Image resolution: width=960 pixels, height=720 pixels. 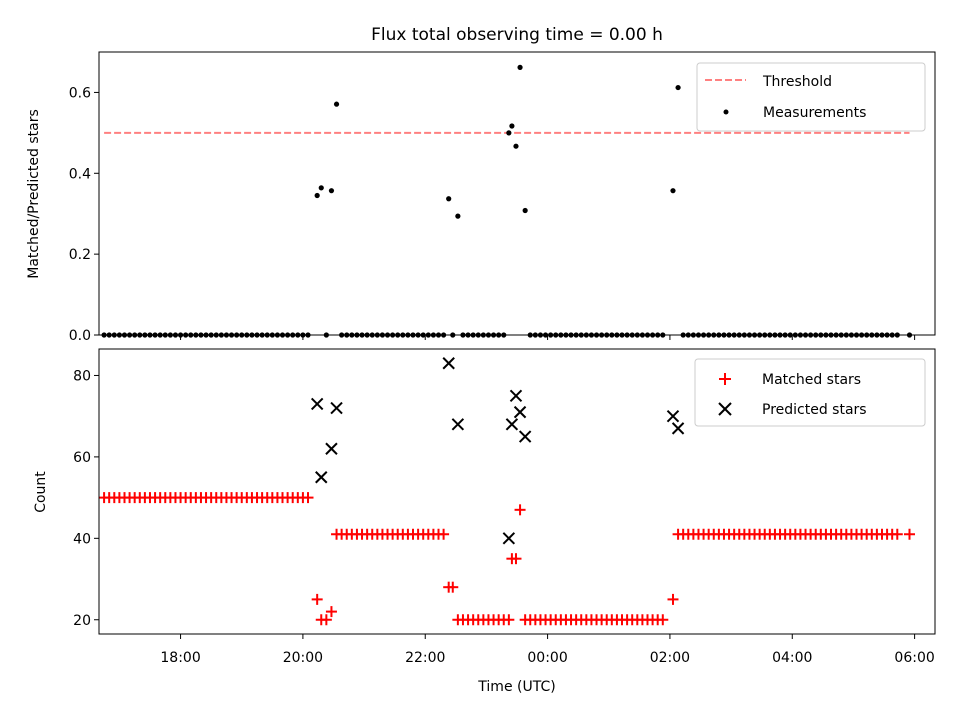 I want to click on bottom-x-ticks: 18:00 20:00 22:00 00:00 02:00 04:00 06:00, so click(x=547, y=650).